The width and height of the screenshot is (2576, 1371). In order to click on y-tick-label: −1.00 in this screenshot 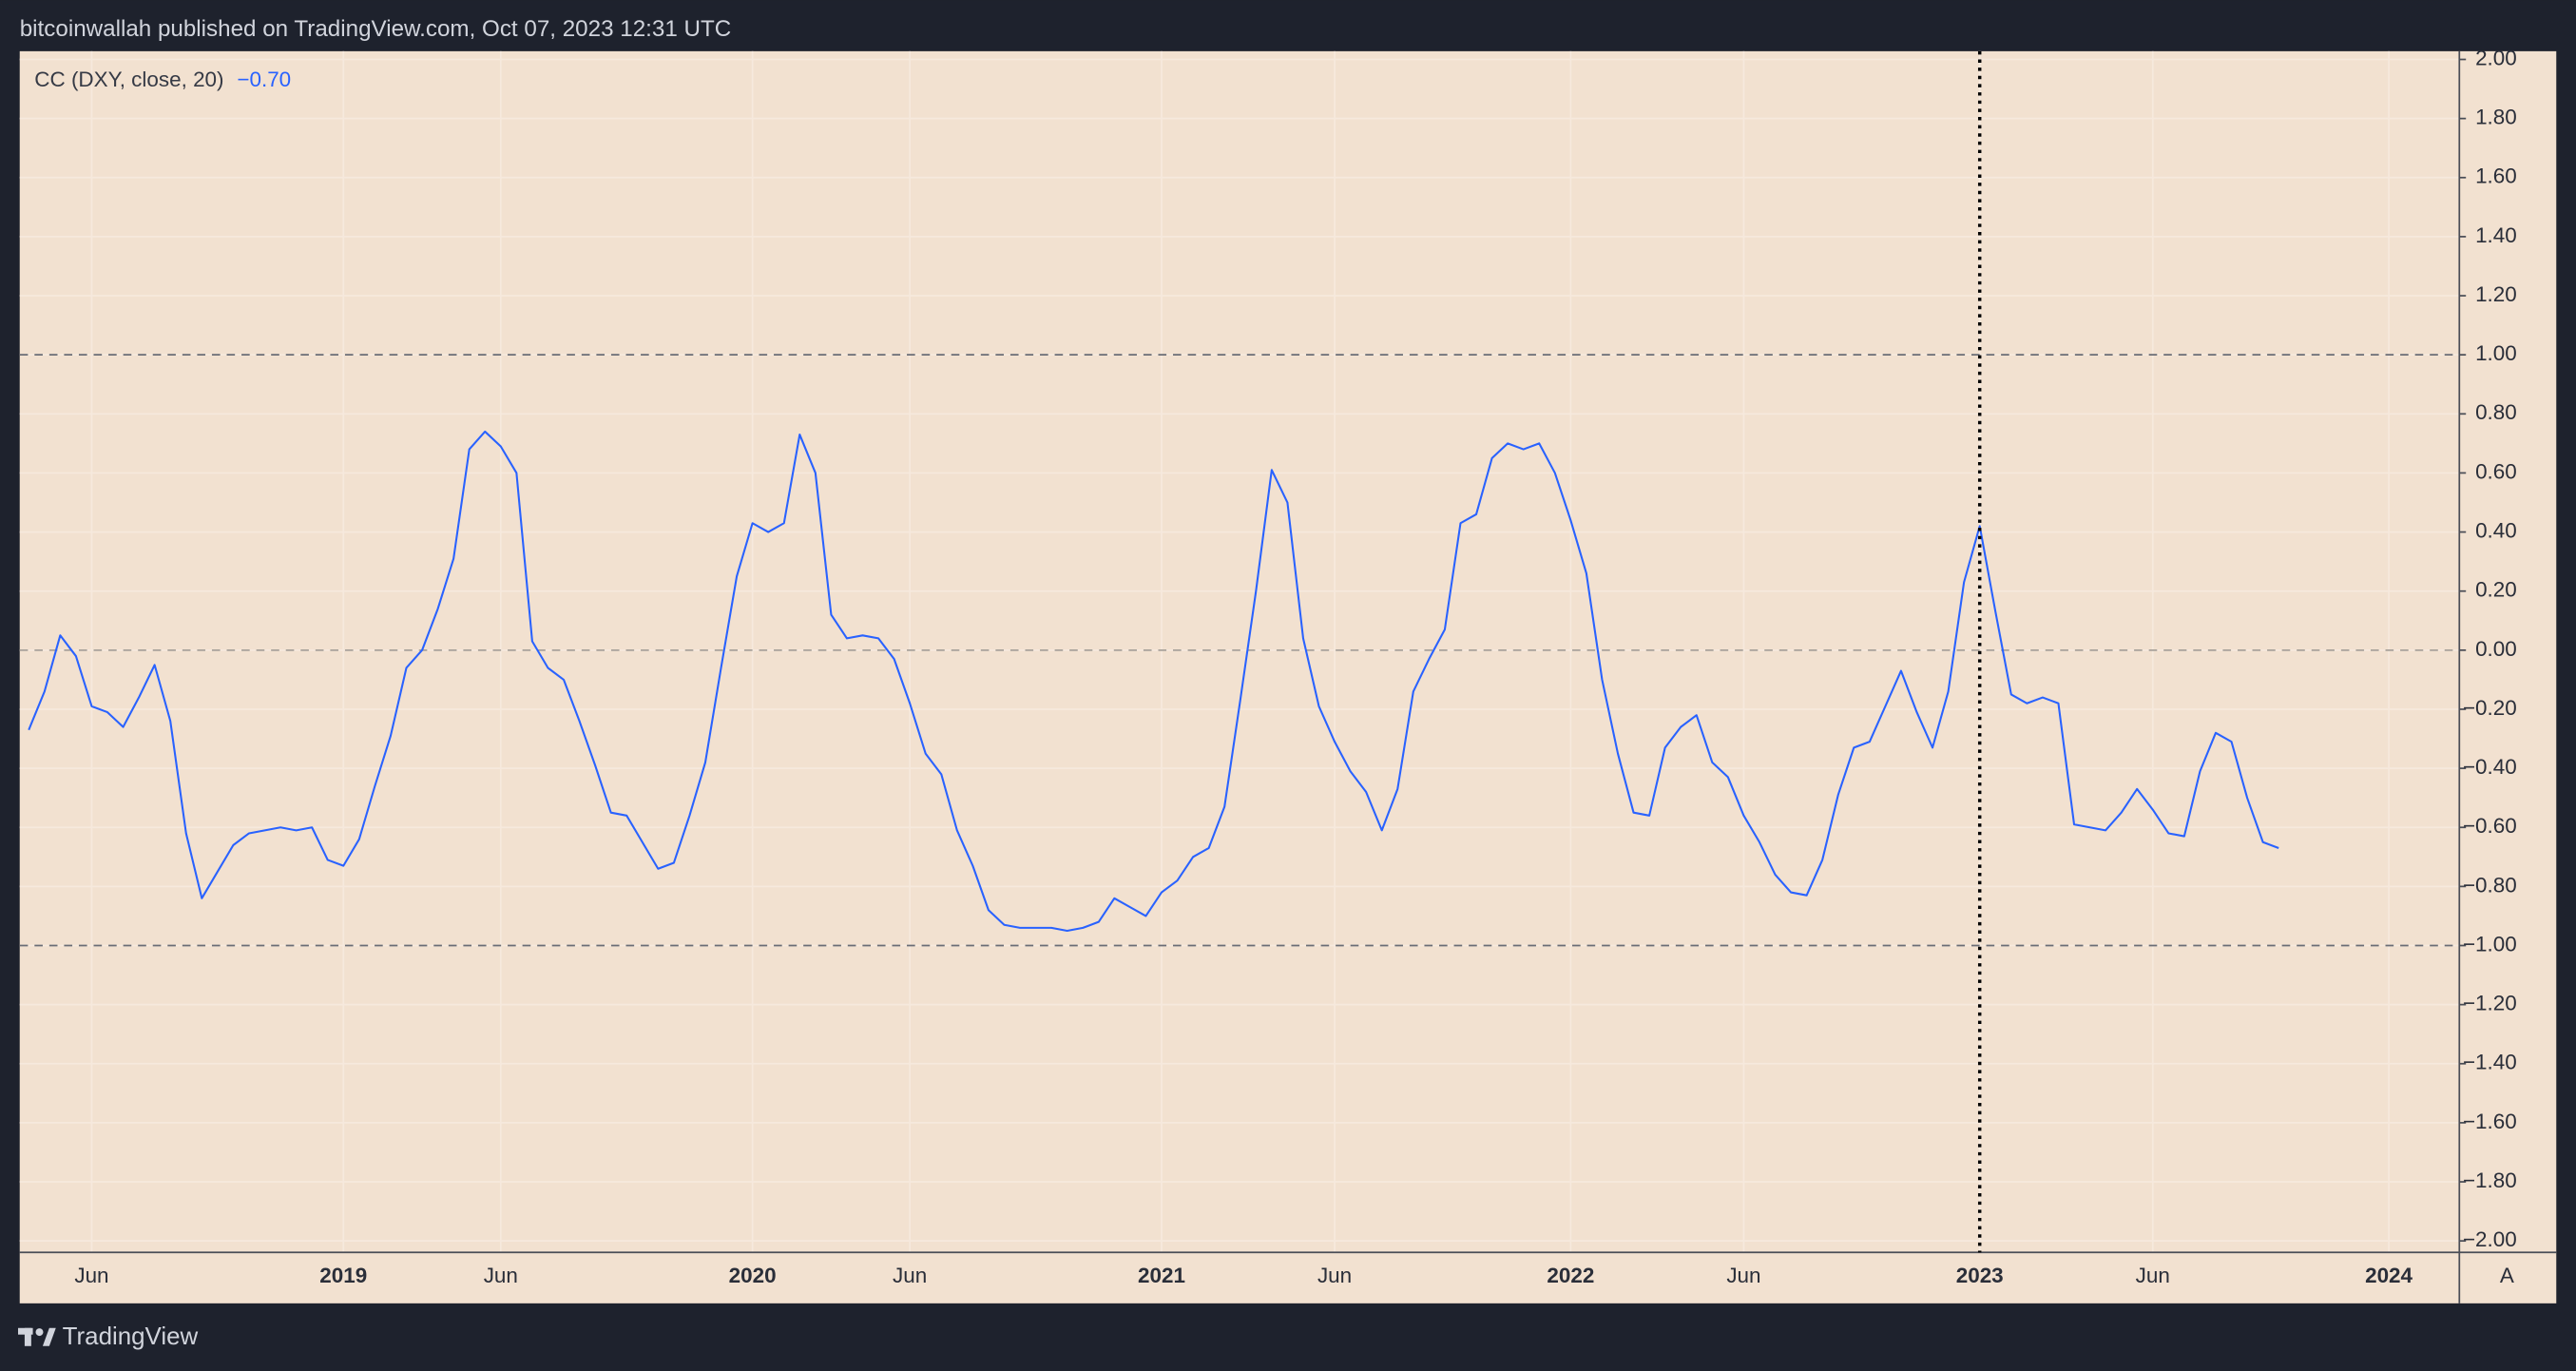, I will do `click(2490, 944)`.